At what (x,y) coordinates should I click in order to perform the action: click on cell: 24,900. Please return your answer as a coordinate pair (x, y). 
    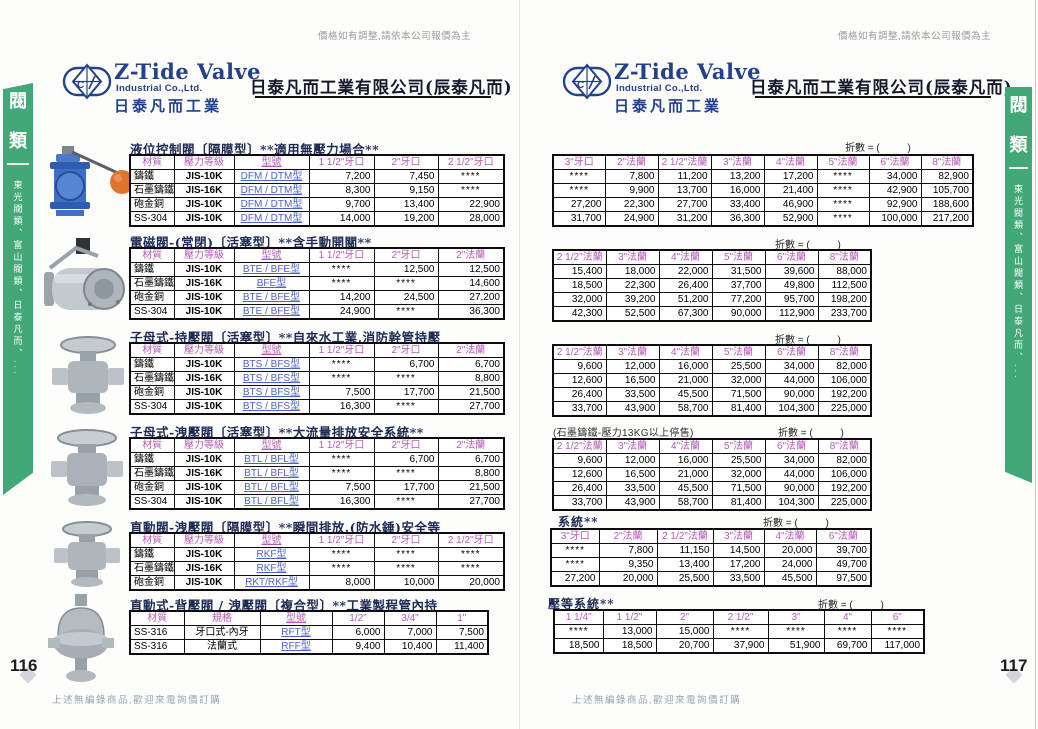
    Looking at the image, I should click on (341, 312).